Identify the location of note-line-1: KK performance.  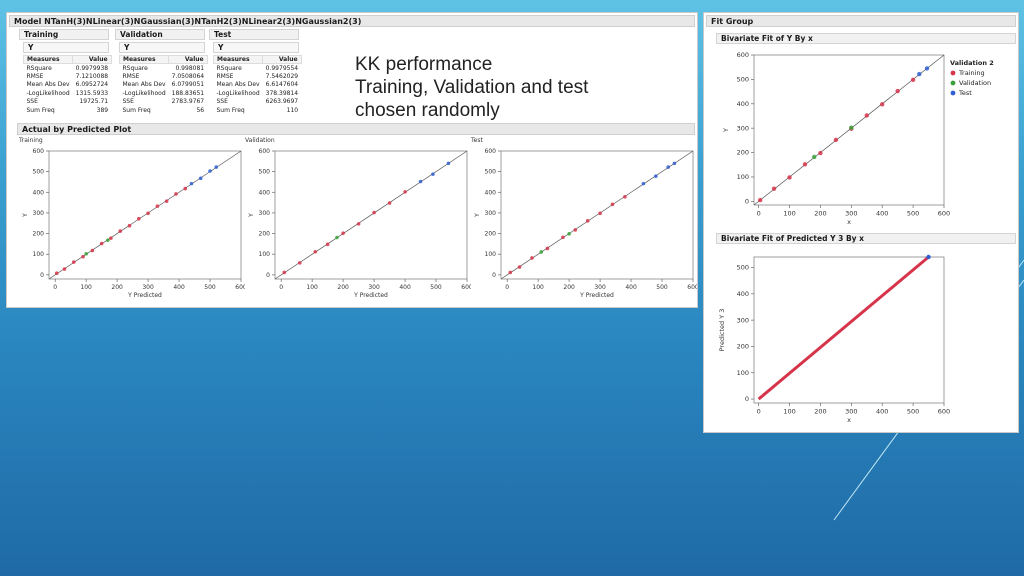
(424, 64).